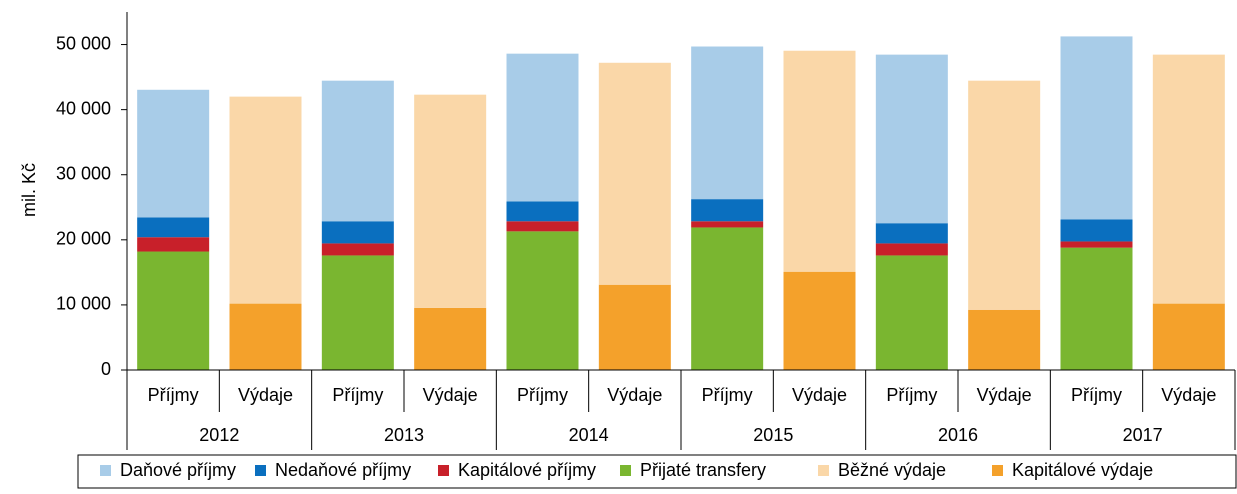  I want to click on group-label: 2017, so click(1143, 435).